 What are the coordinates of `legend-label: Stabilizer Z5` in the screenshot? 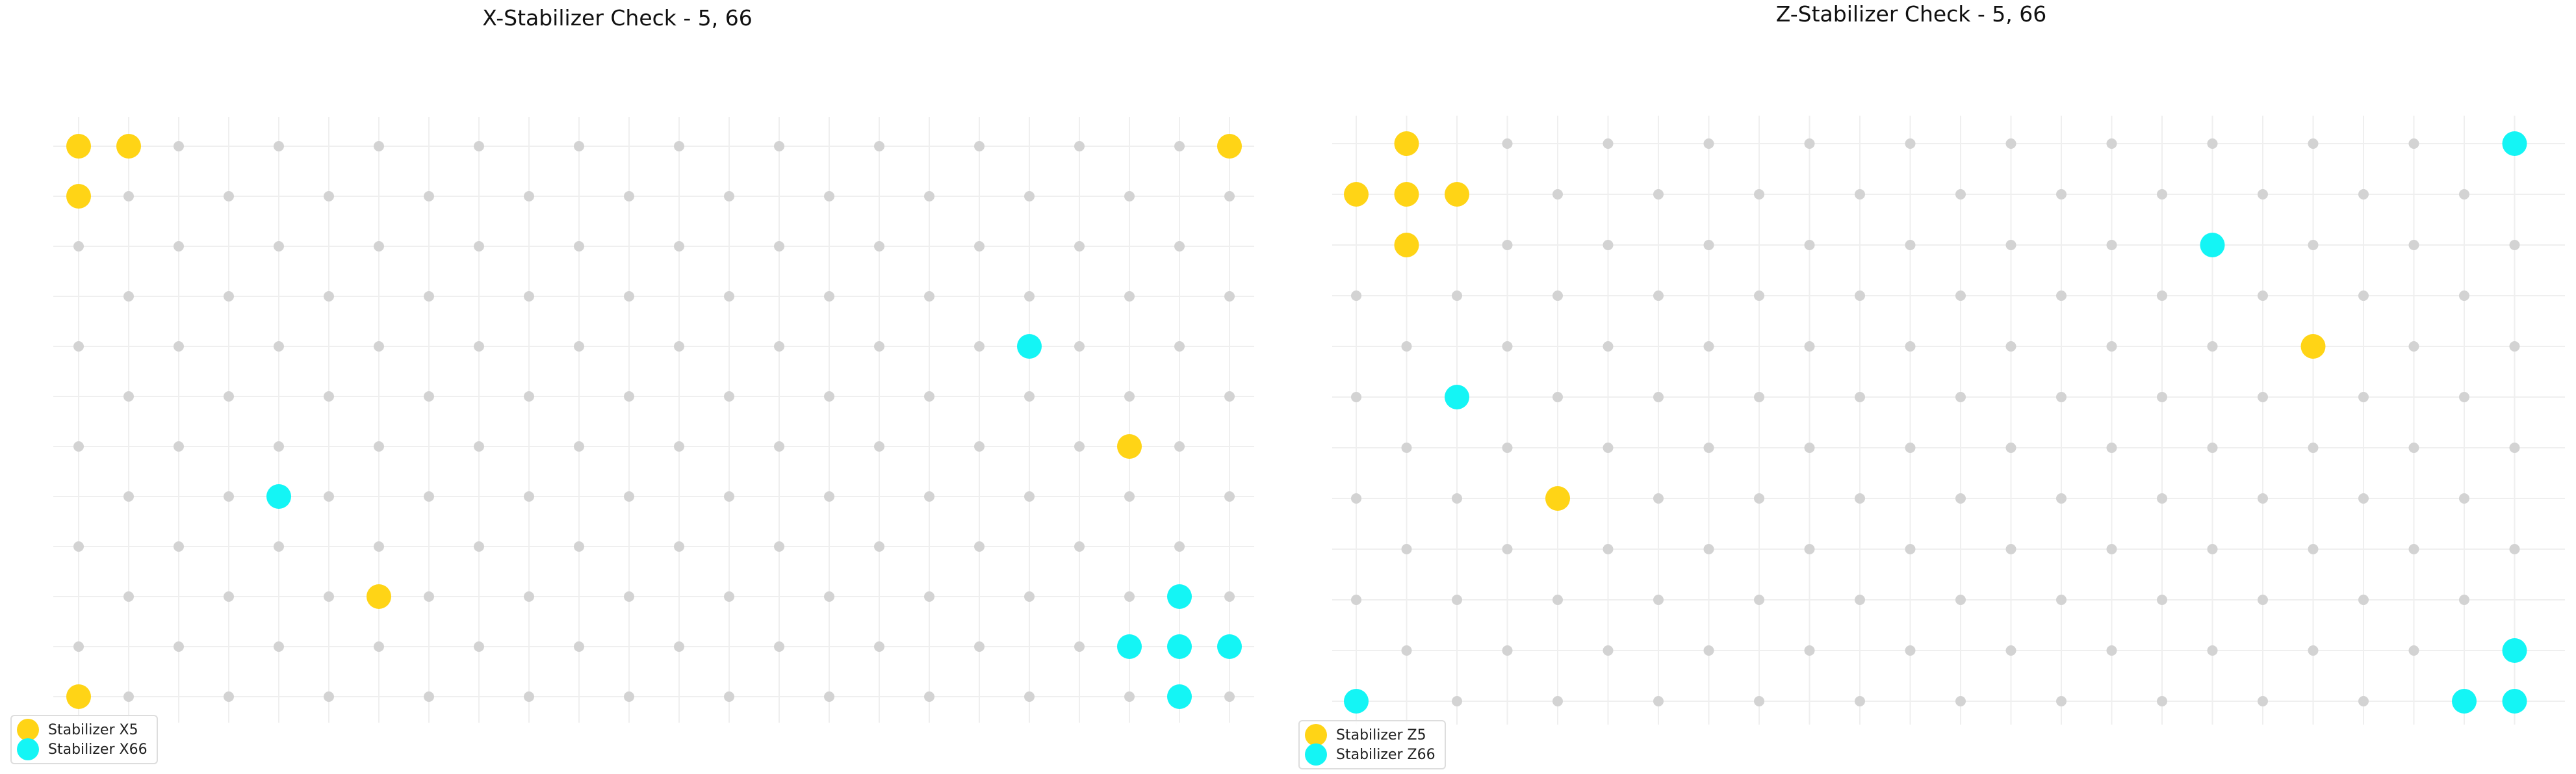 It's located at (1381, 735).